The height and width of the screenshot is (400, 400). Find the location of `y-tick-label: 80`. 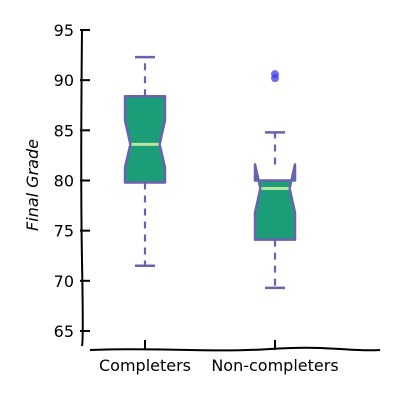

y-tick-label: 80 is located at coordinates (64, 180).